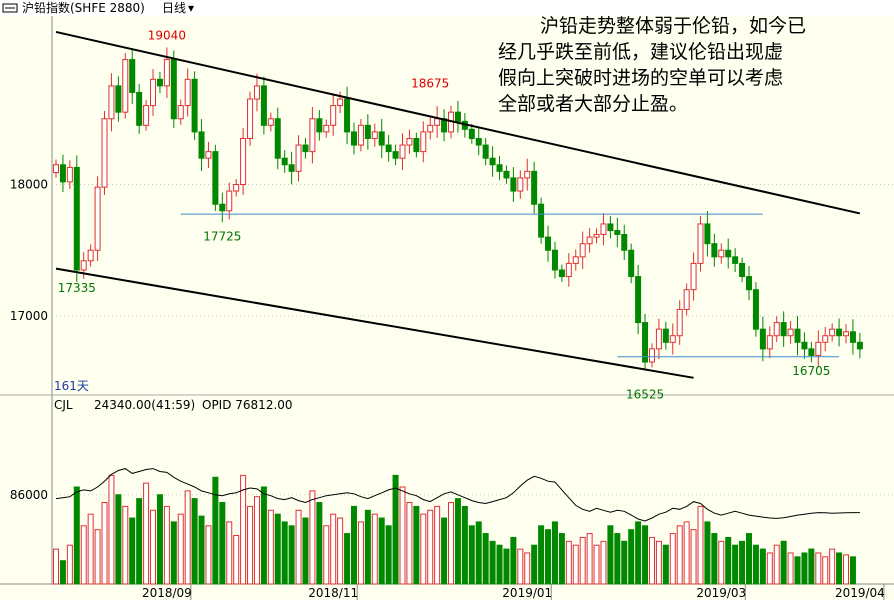  Describe the element at coordinates (811, 371) in the screenshot. I see `price-label-16705: 16705` at that location.